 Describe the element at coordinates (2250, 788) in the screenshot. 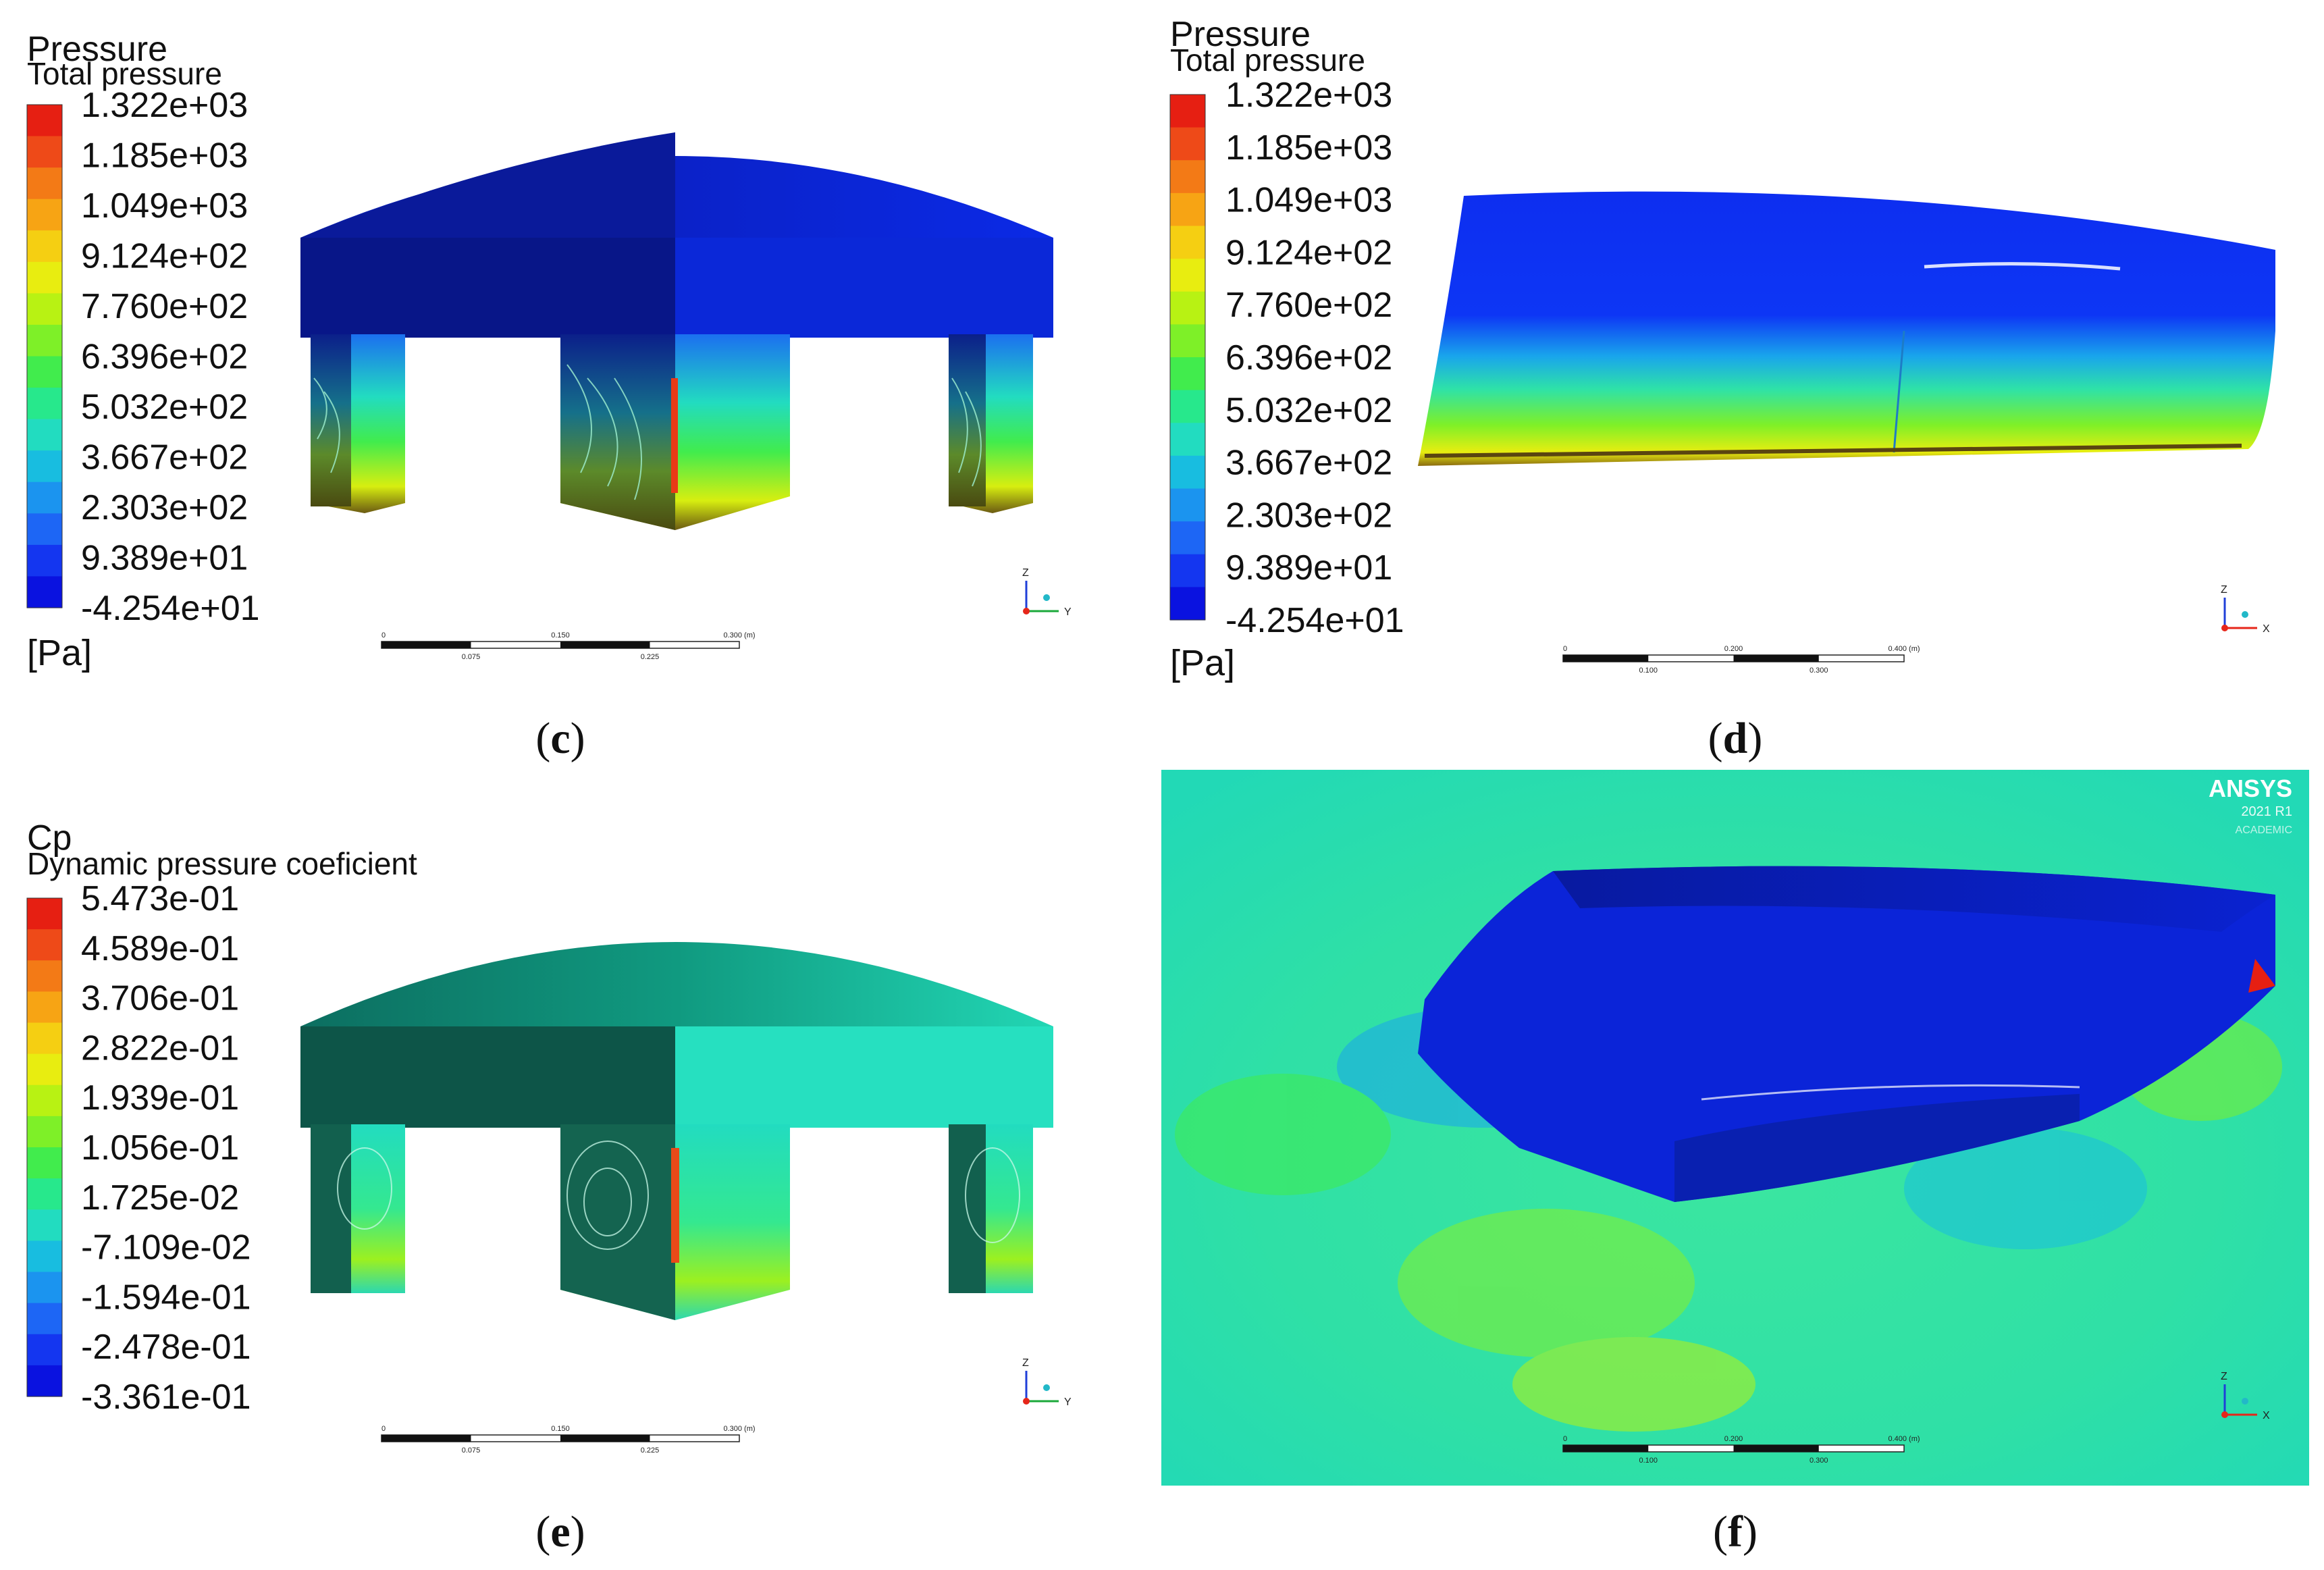

I see `ansys-logo: ANSYS` at that location.